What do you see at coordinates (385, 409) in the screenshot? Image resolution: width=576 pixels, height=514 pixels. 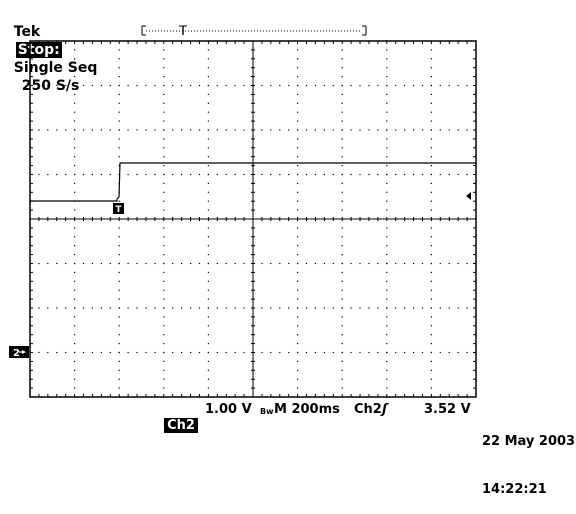 I see `trigger-slope-icon: ʃ` at bounding box center [385, 409].